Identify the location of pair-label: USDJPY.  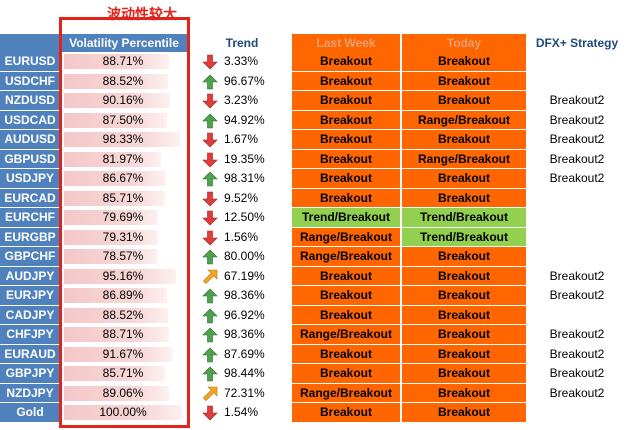
(30, 179).